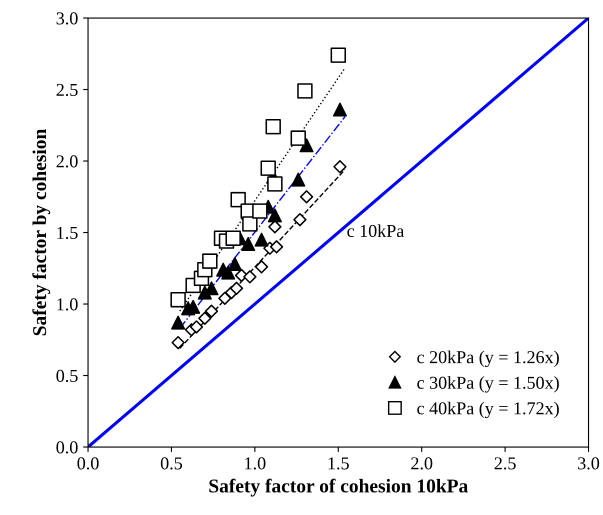 This screenshot has width=603, height=515. I want to click on y-tick-label: 3.0, so click(67, 18).